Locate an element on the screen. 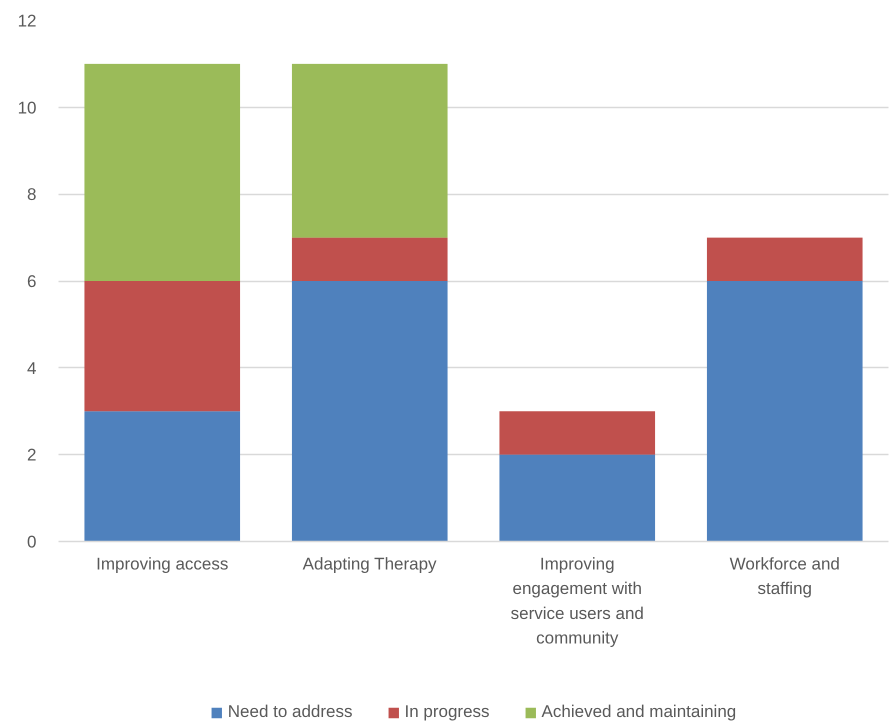  x-tick-label: Improving access is located at coordinates (162, 564).